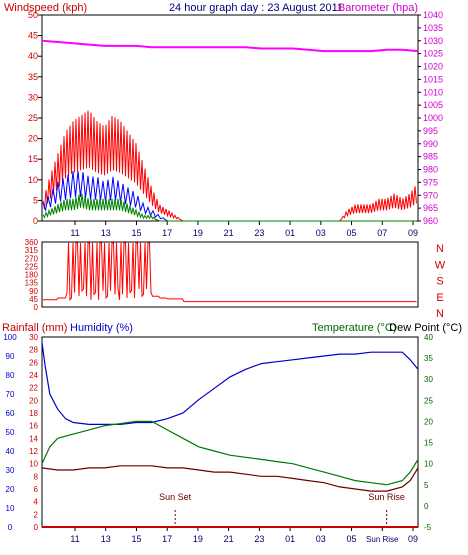 The image size is (468, 555). Describe the element at coordinates (440, 249) in the screenshot. I see `direction-compass-label-0: N` at that location.